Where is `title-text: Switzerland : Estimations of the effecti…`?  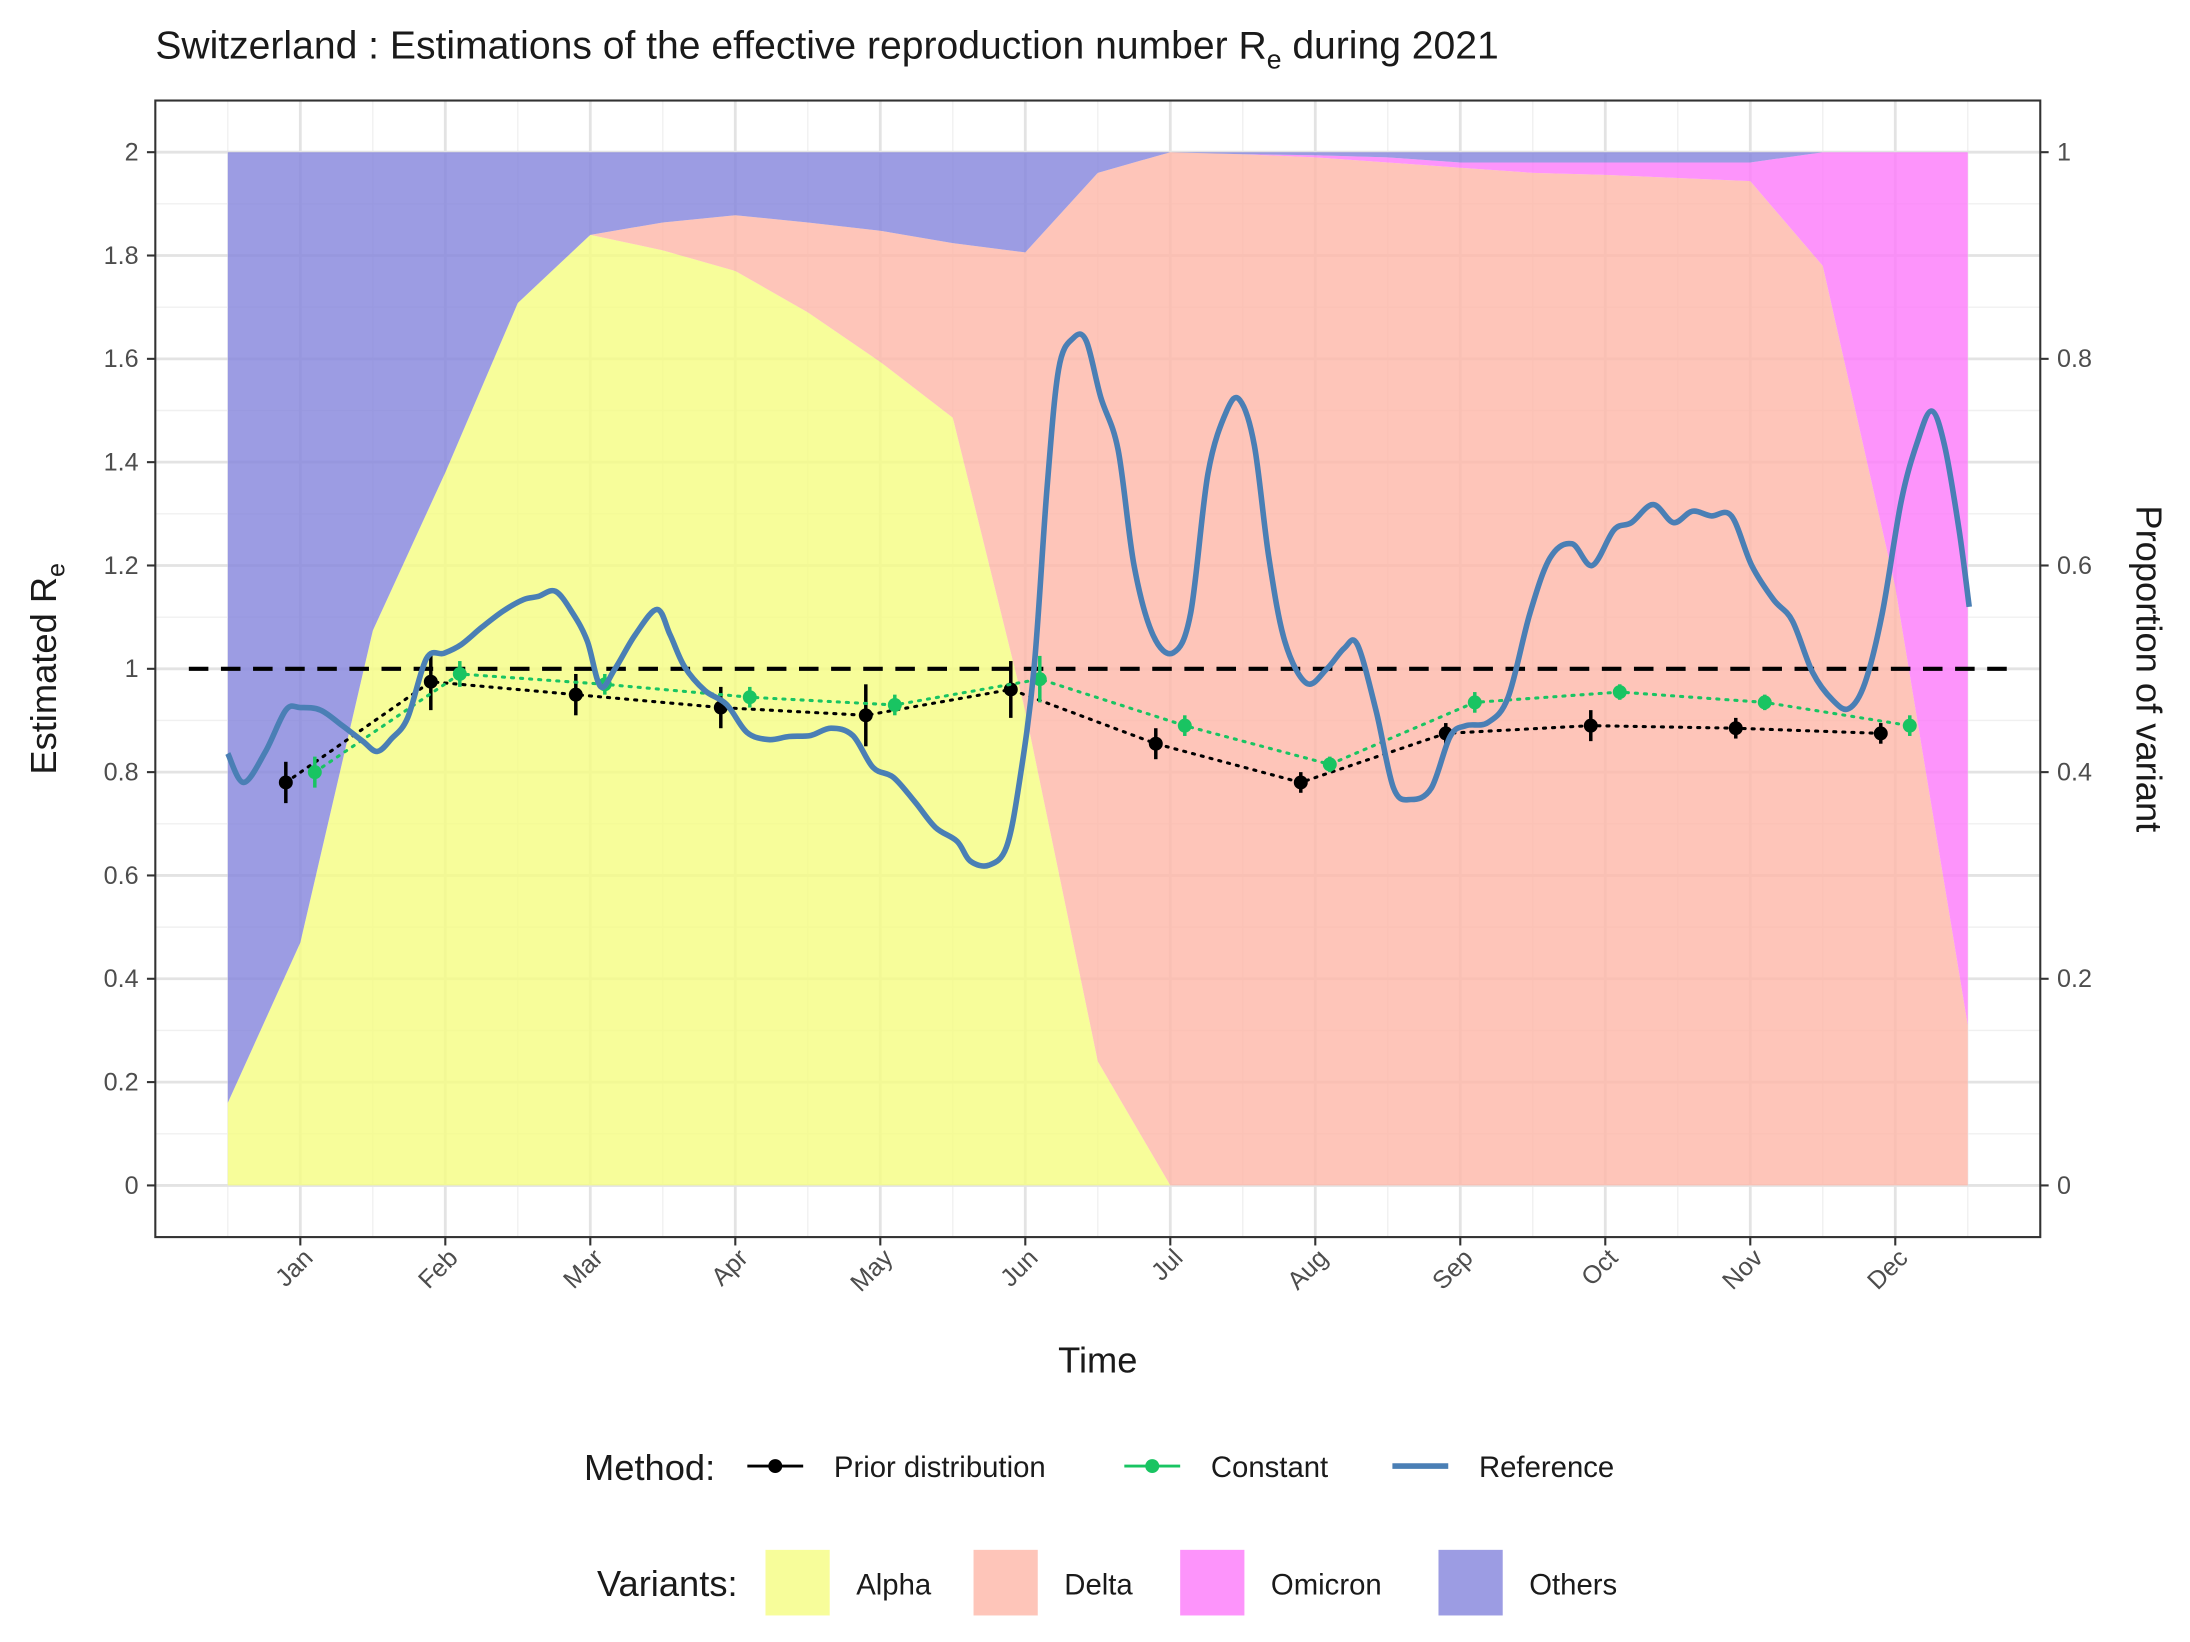
title-text: Switzerland : Estimations of the effecti… is located at coordinates (710, 46).